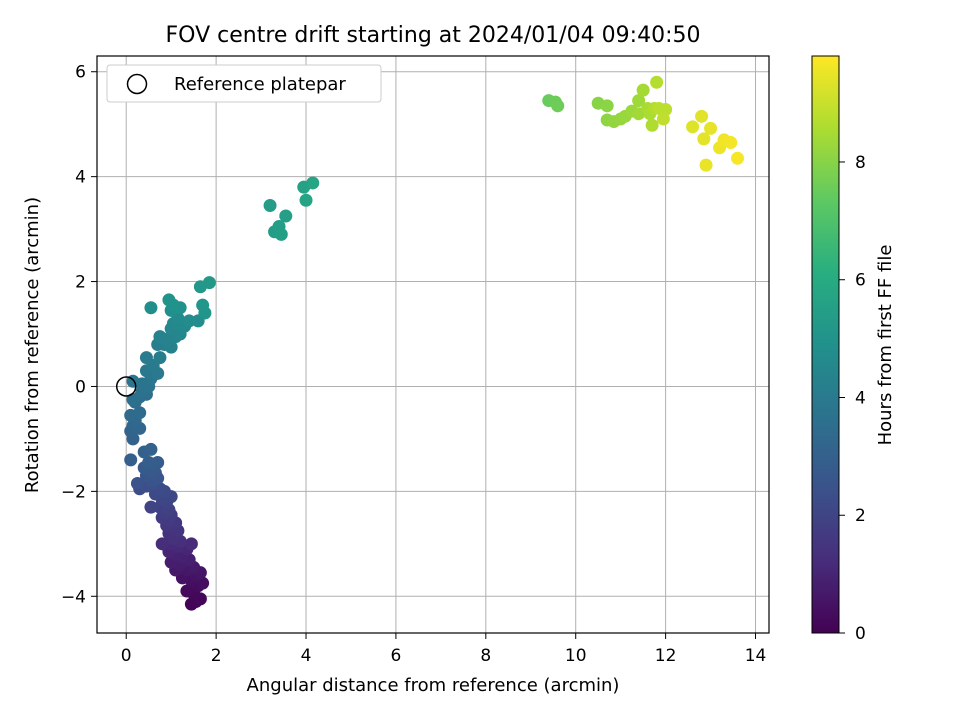  Describe the element at coordinates (80, 73) in the screenshot. I see `y-tick-label: 6` at that location.